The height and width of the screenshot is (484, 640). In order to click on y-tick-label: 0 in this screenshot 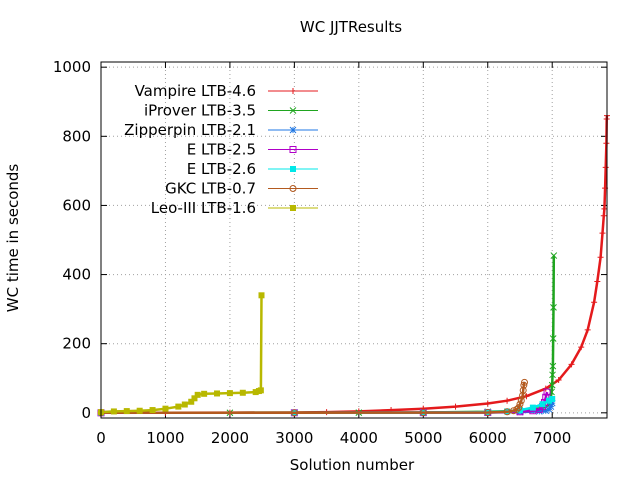, I will do `click(86, 413)`.